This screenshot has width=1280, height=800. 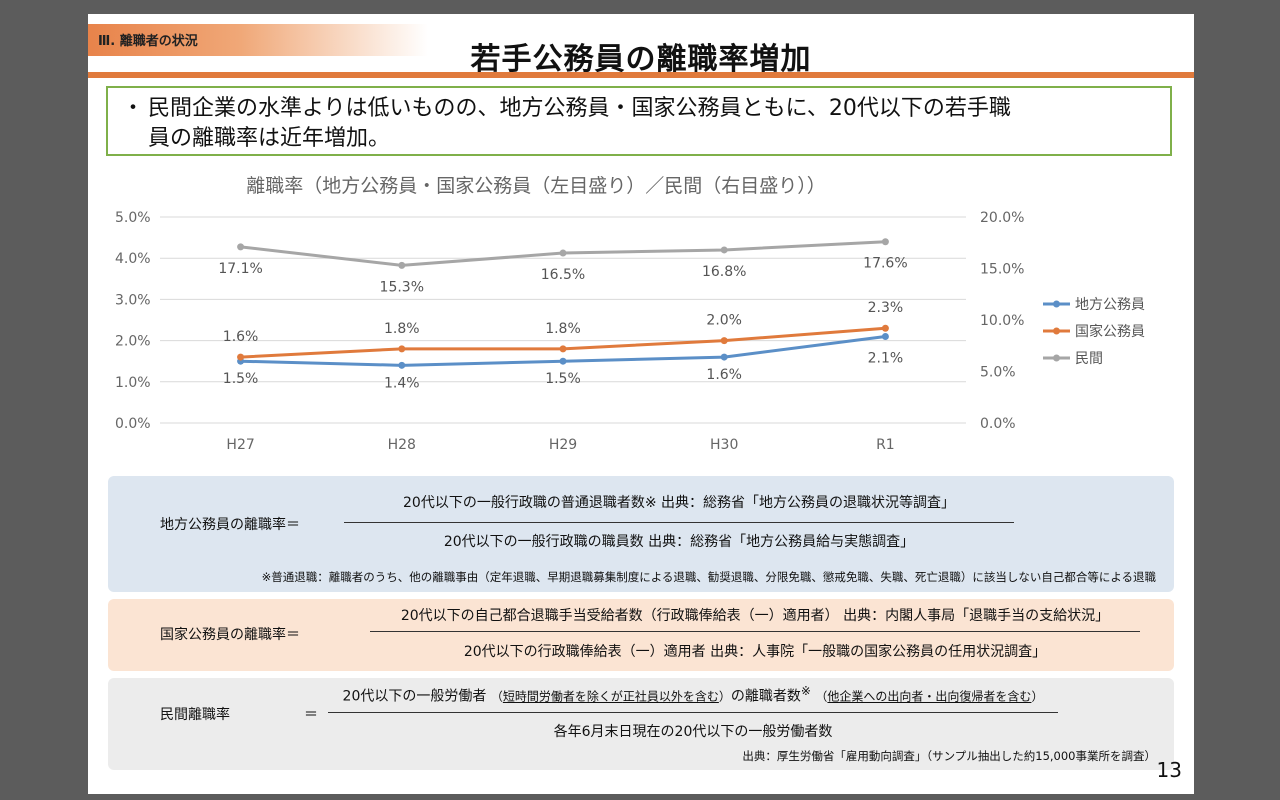 I want to click on formula-private-equals: ＝, so click(x=311, y=715).